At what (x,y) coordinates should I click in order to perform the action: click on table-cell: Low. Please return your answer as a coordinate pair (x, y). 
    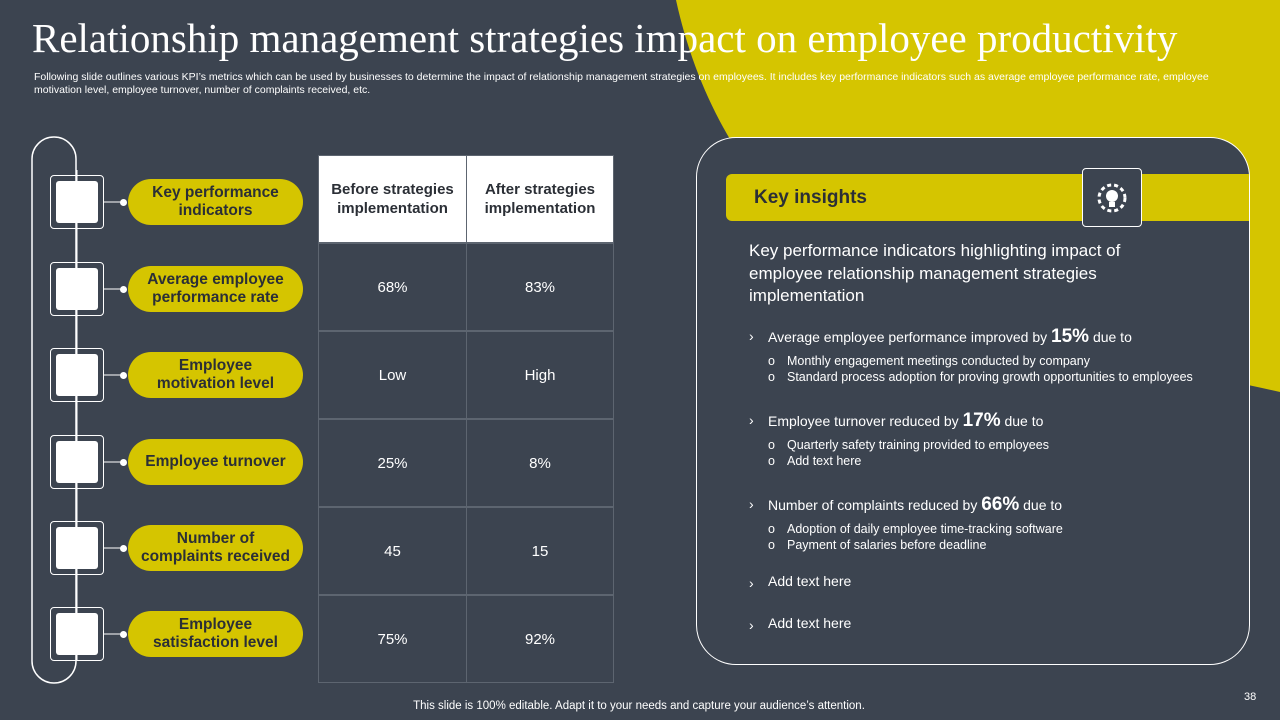
    Looking at the image, I should click on (392, 375).